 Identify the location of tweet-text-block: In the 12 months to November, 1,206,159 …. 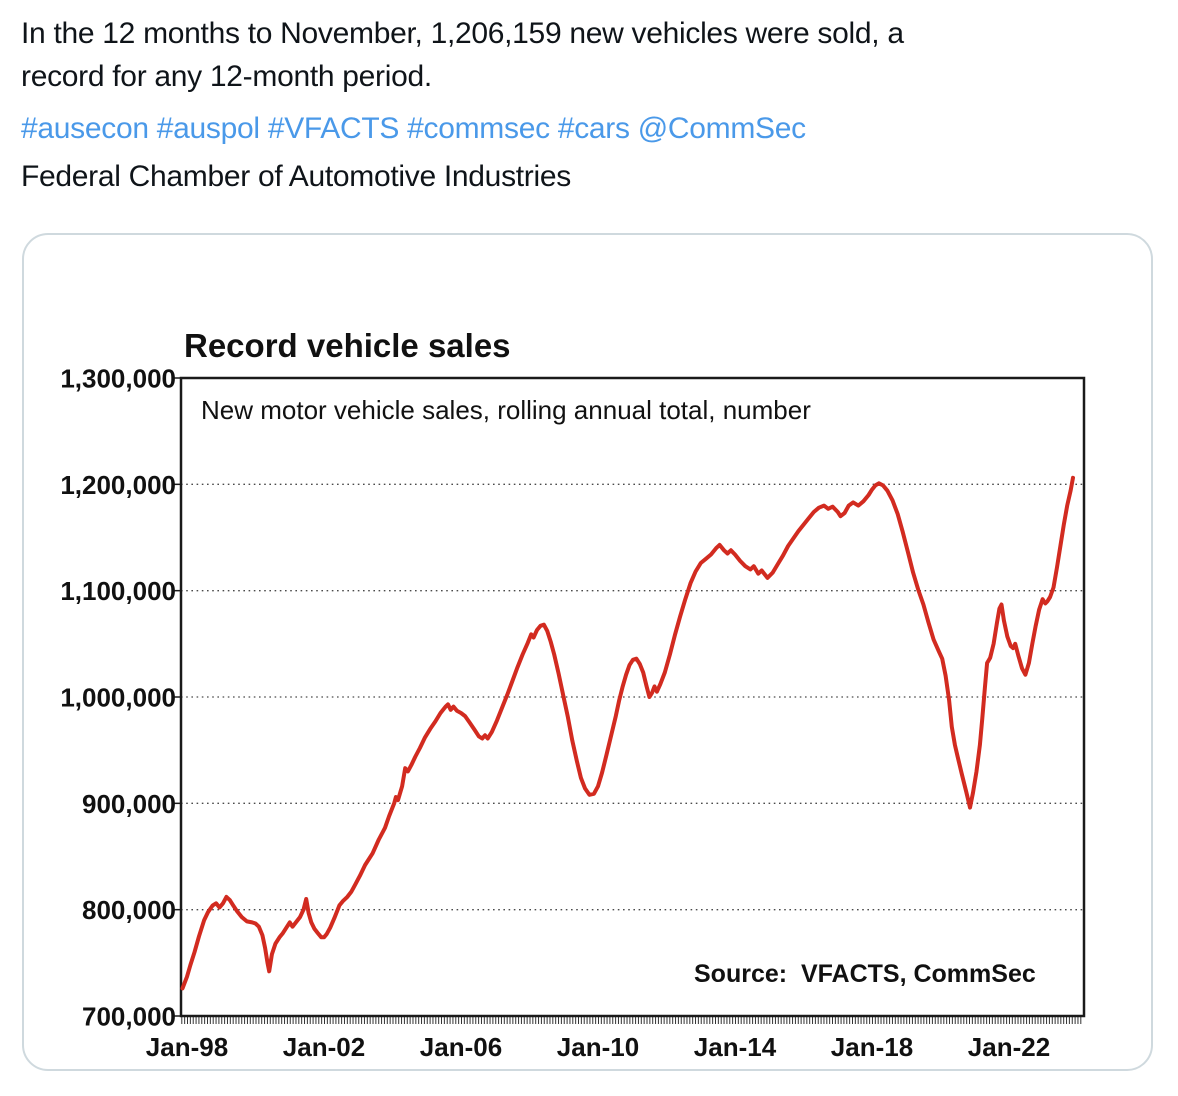
(462, 105).